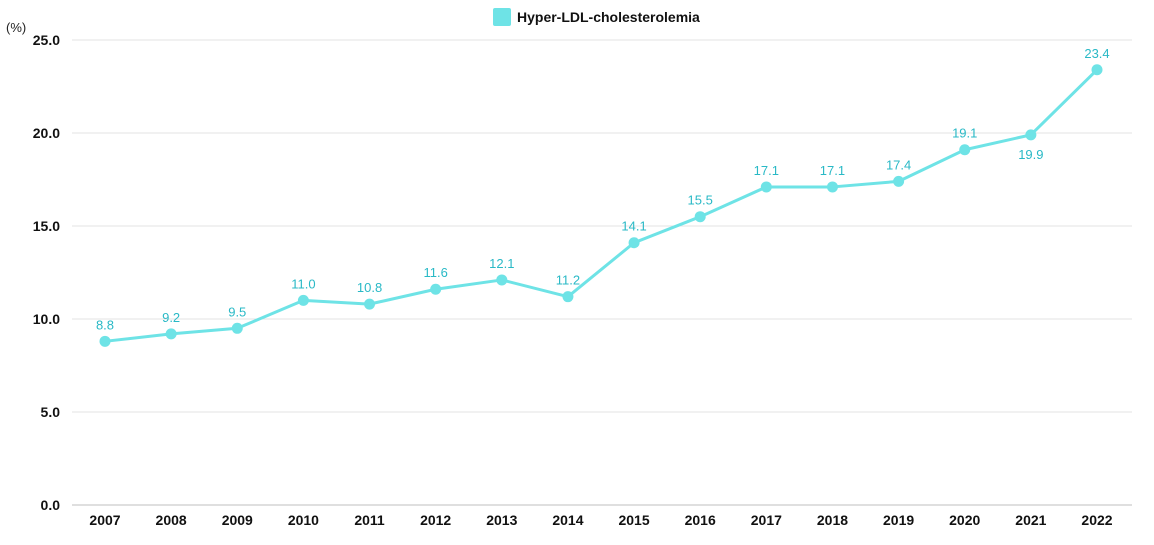 Image resolution: width=1154 pixels, height=545 pixels. What do you see at coordinates (171, 317) in the screenshot?
I see `data-label: 9.2` at bounding box center [171, 317].